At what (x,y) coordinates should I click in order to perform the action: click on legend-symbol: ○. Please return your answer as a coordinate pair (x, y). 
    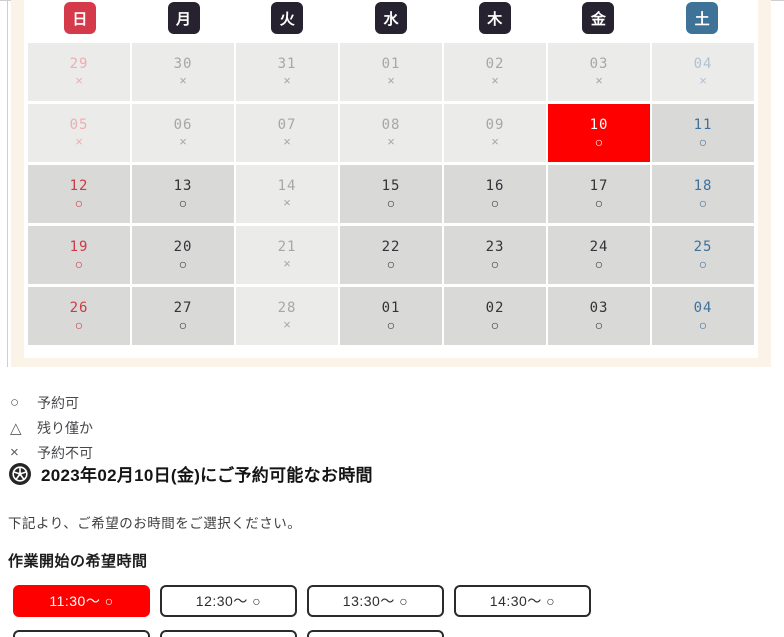
    Looking at the image, I should click on (15, 402).